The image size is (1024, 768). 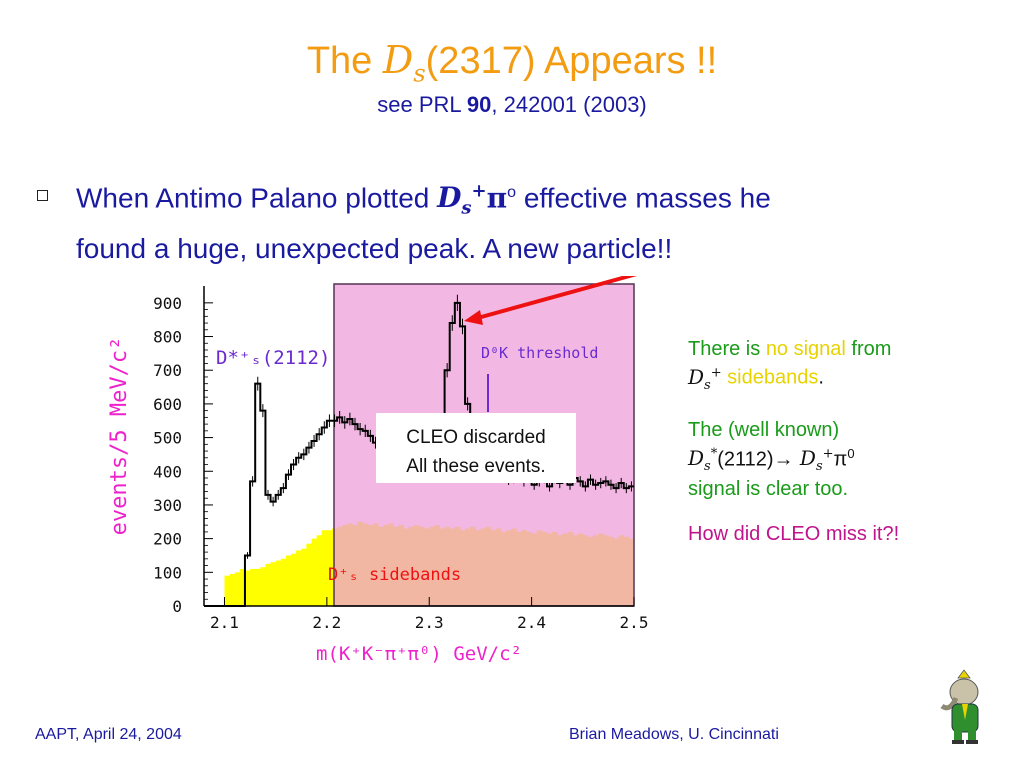 I want to click on dstar-label: D*⁺ₛ(2112), so click(x=273, y=358).